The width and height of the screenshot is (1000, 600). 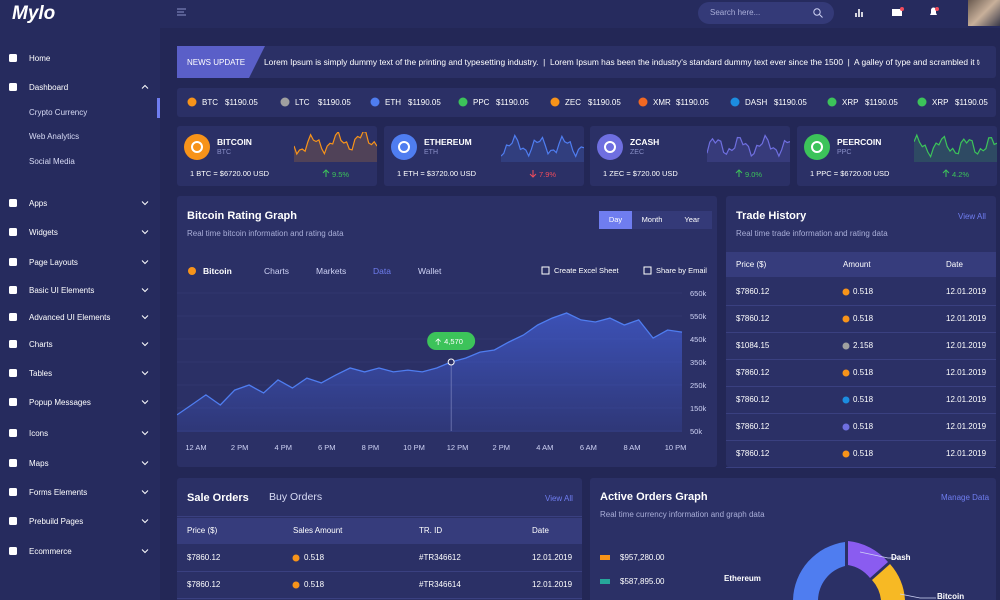 What do you see at coordinates (216, 62) in the screenshot?
I see `news-badge: NEWS UPDATE` at bounding box center [216, 62].